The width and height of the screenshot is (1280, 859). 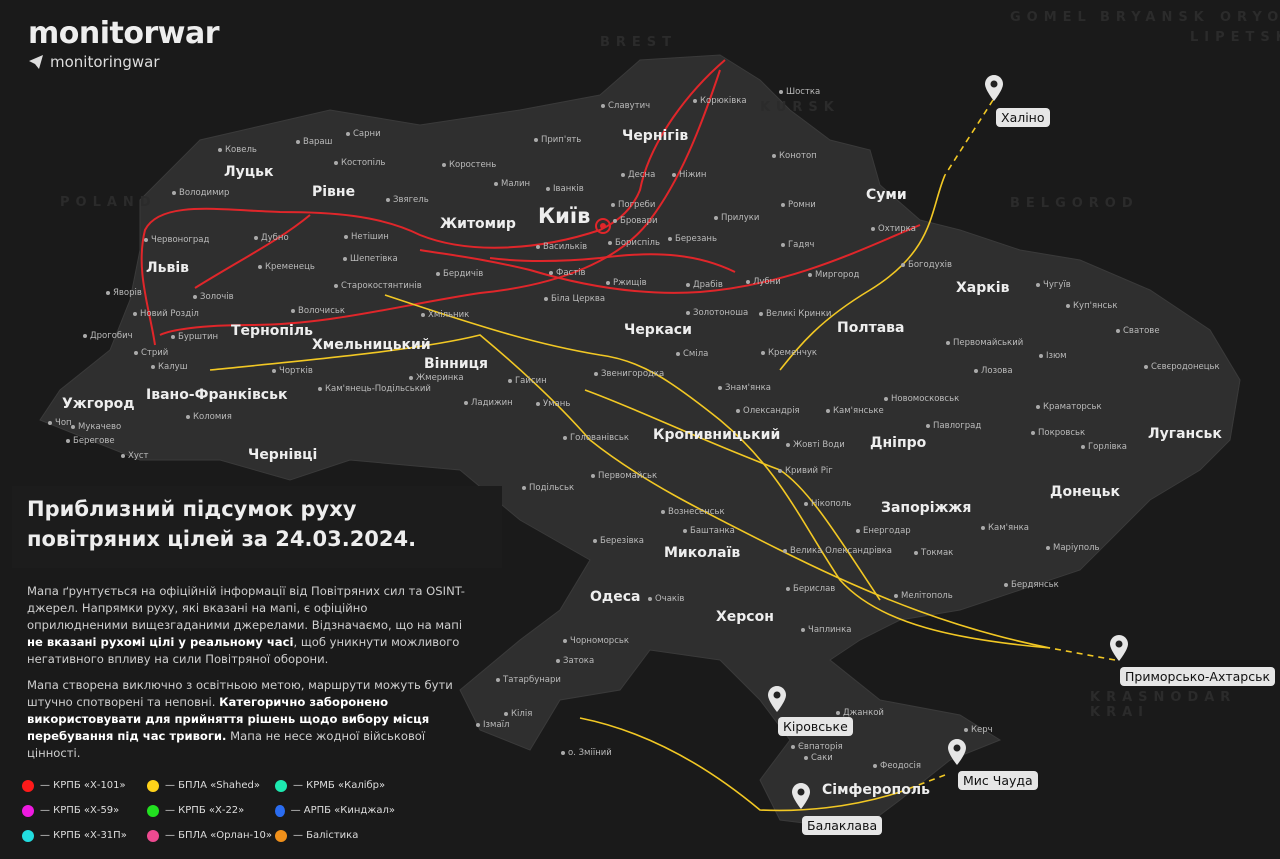 What do you see at coordinates (817, 747) in the screenshot?
I see `city-label: Євпаторія` at bounding box center [817, 747].